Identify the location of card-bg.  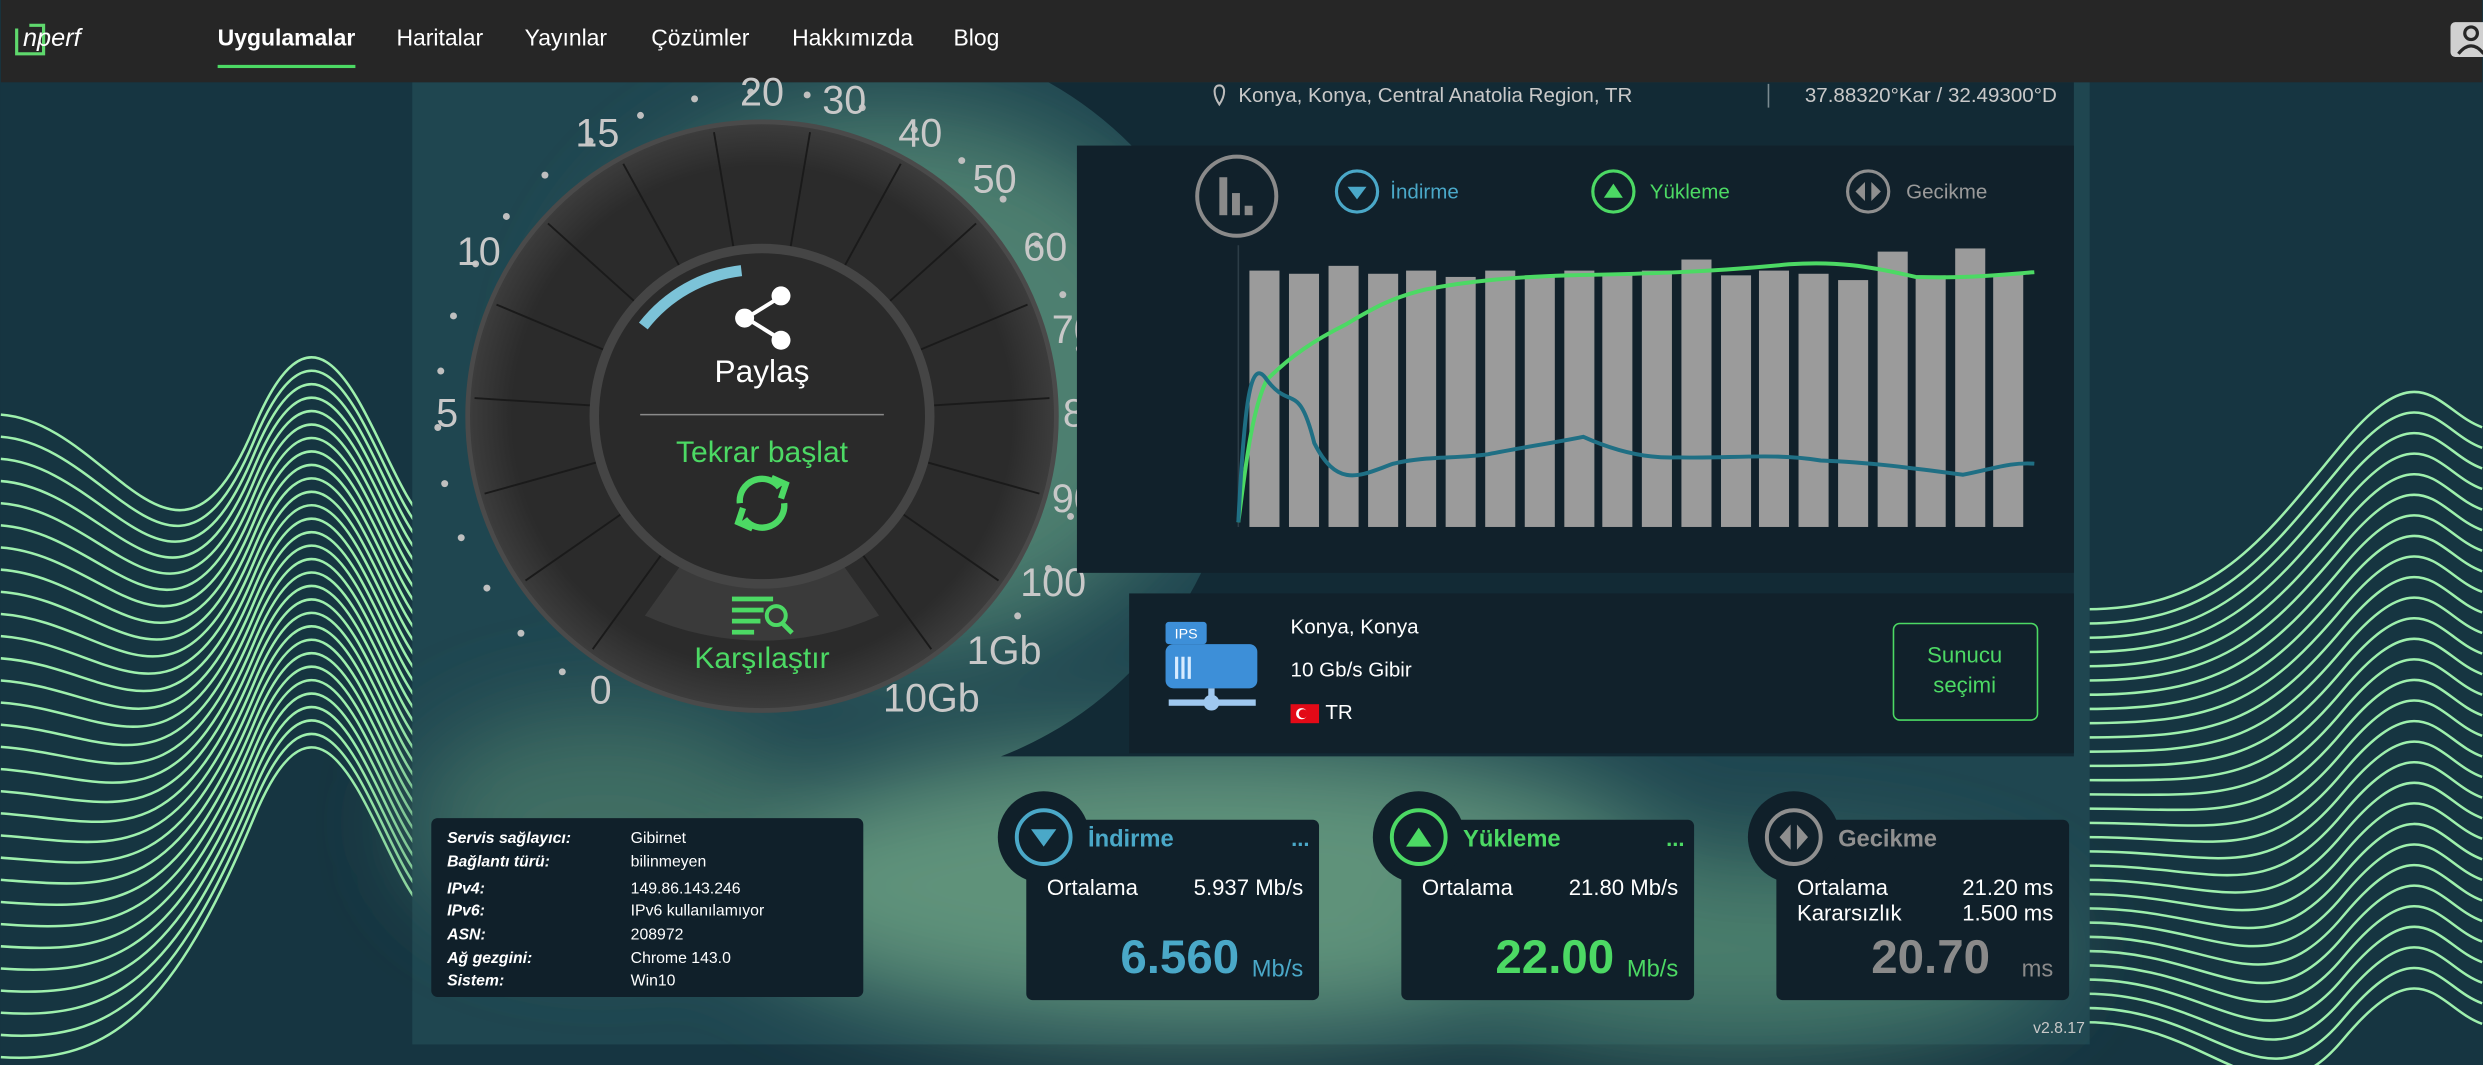
(1173, 910).